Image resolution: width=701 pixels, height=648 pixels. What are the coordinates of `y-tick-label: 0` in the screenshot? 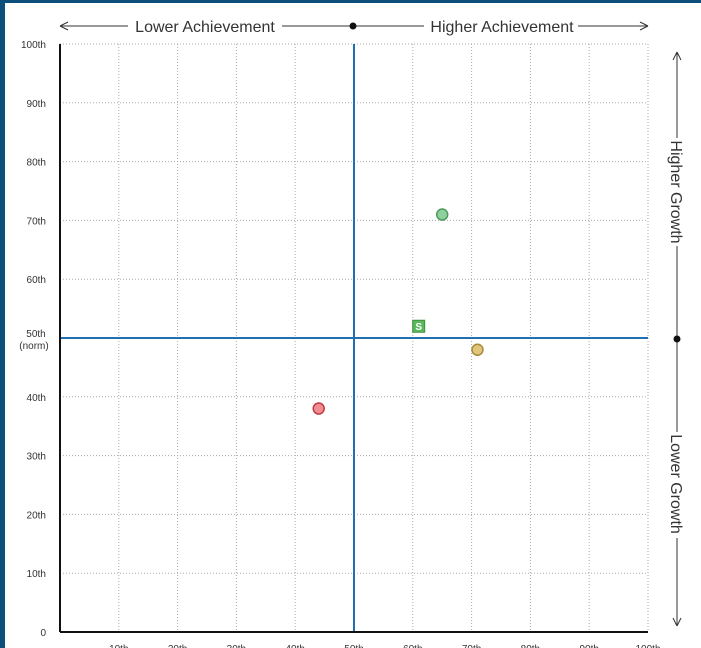 It's located at (43, 633).